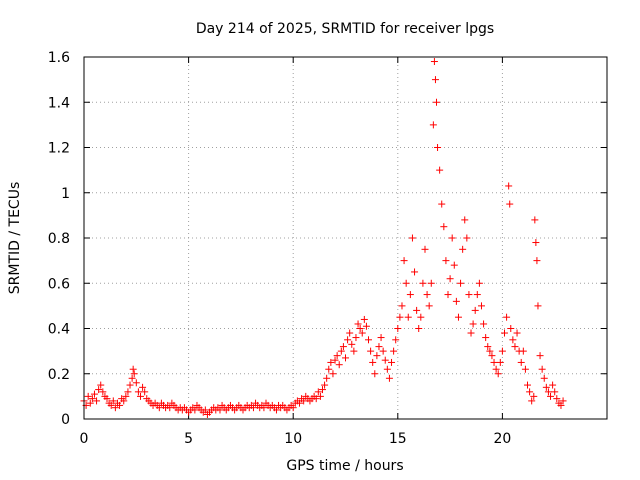  What do you see at coordinates (59, 103) in the screenshot?
I see `y-tick-label: 1.4` at bounding box center [59, 103].